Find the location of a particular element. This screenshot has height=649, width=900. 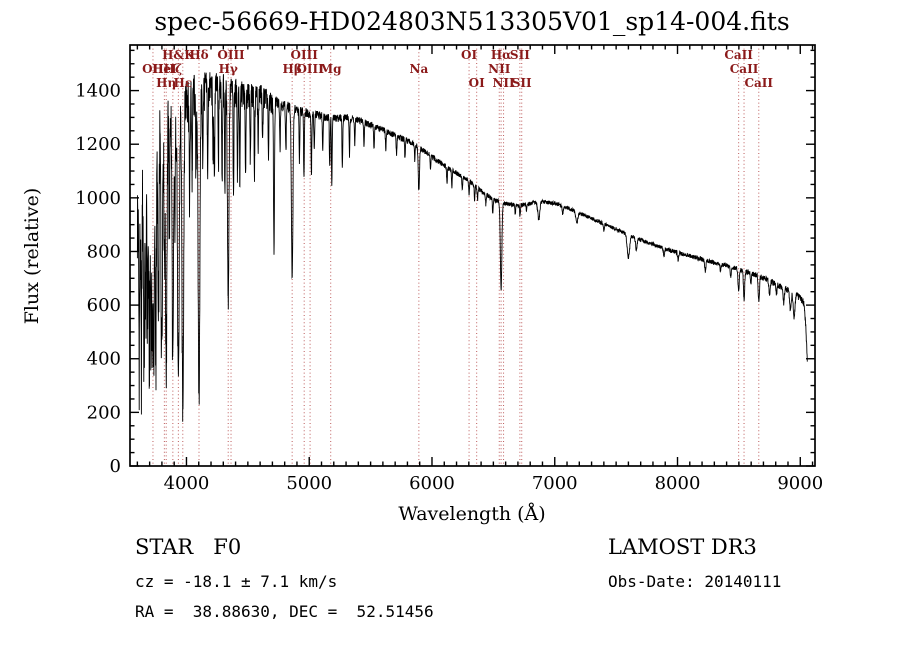

y-tick-label: 600 is located at coordinates (104, 305).